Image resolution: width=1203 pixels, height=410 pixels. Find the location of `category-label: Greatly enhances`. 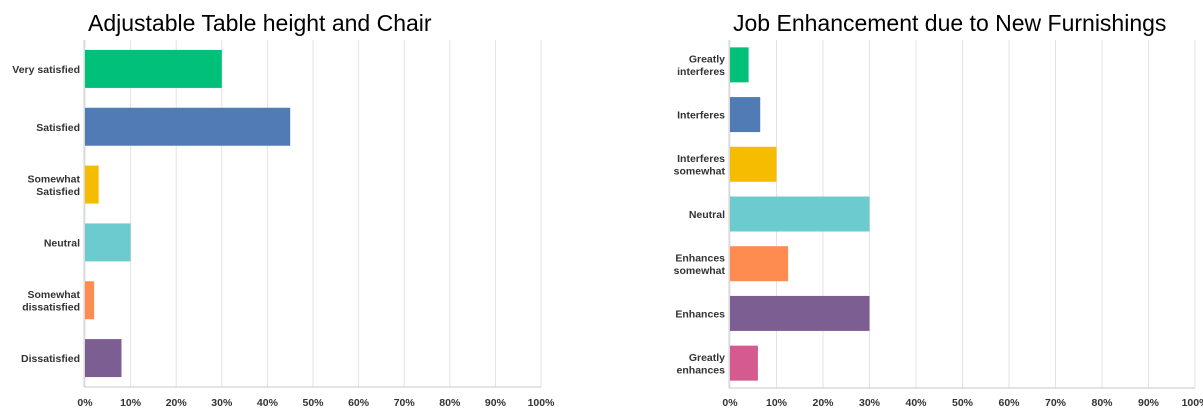

category-label: Greatly enhances is located at coordinates (701, 364).